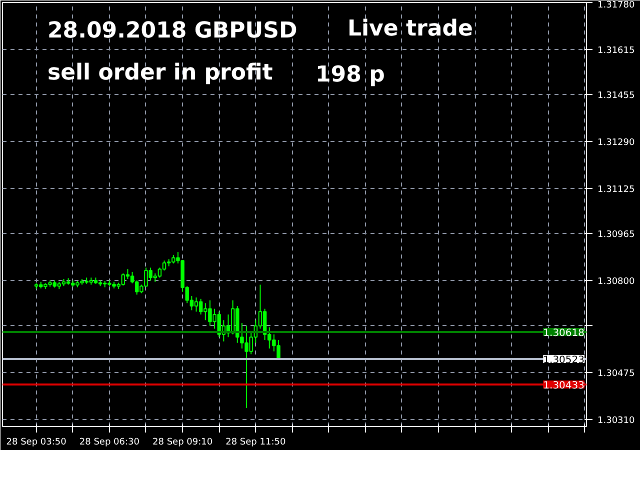  I want to click on annotation: 28.09.2018 GBPUSD, so click(173, 31).